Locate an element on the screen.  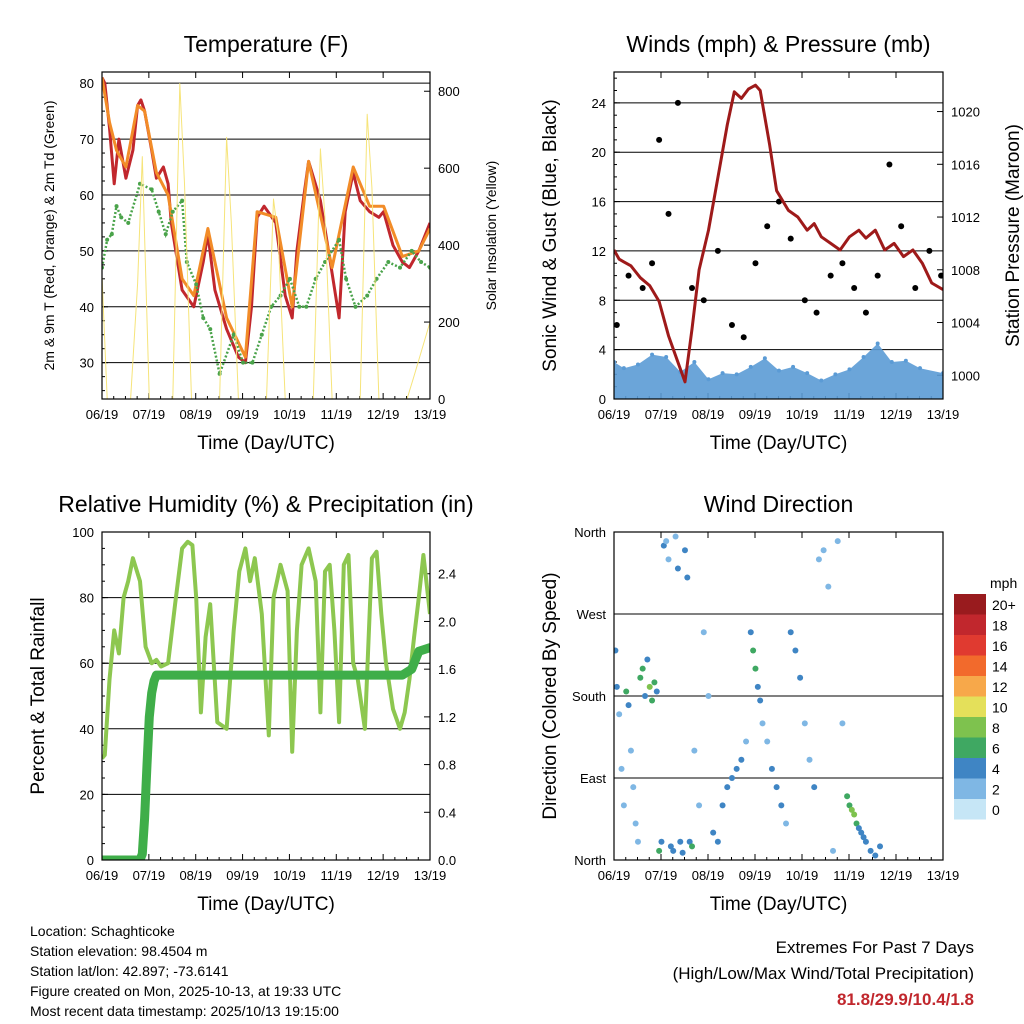
series-relative-humidity is located at coordinates (266, 649).